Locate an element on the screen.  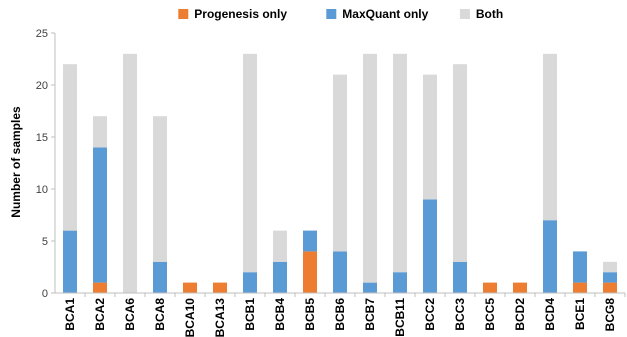
bar-progenesis-only-bcd2 is located at coordinates (520, 287).